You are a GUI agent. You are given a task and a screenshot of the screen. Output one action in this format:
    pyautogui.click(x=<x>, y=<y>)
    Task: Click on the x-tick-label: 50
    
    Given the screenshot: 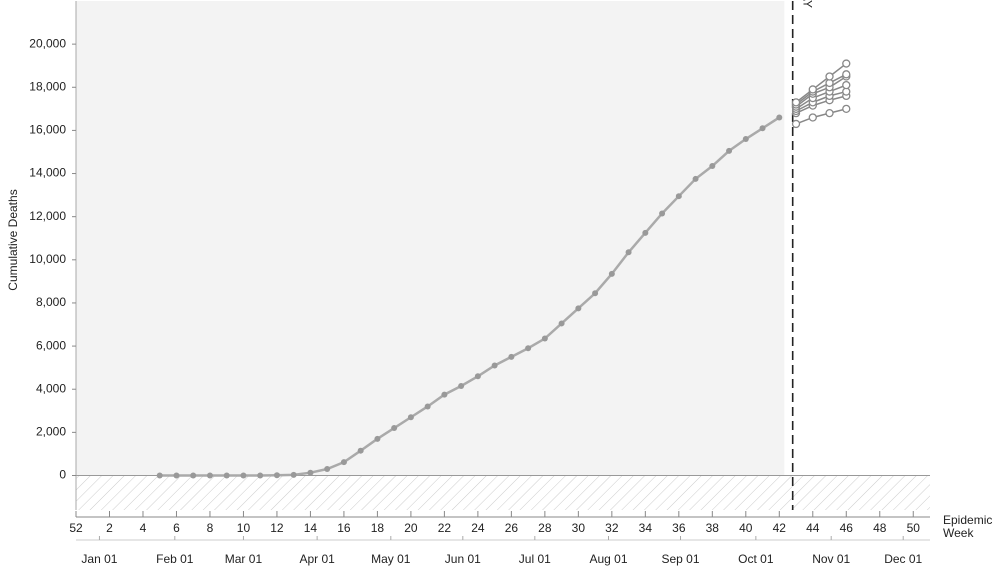 What is the action you would take?
    pyautogui.click(x=914, y=528)
    